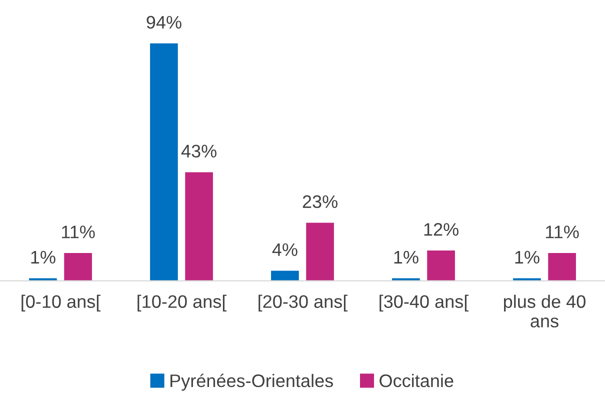 Image resolution: width=605 pixels, height=407 pixels. Describe the element at coordinates (441, 229) in the screenshot. I see `data-label: 12%` at that location.